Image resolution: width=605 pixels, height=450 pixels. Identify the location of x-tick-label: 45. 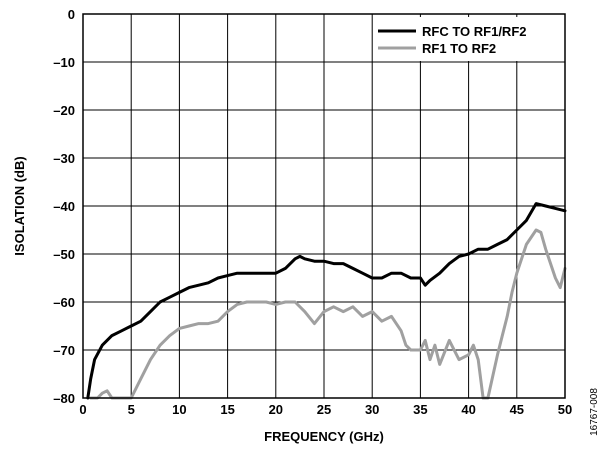
(517, 409).